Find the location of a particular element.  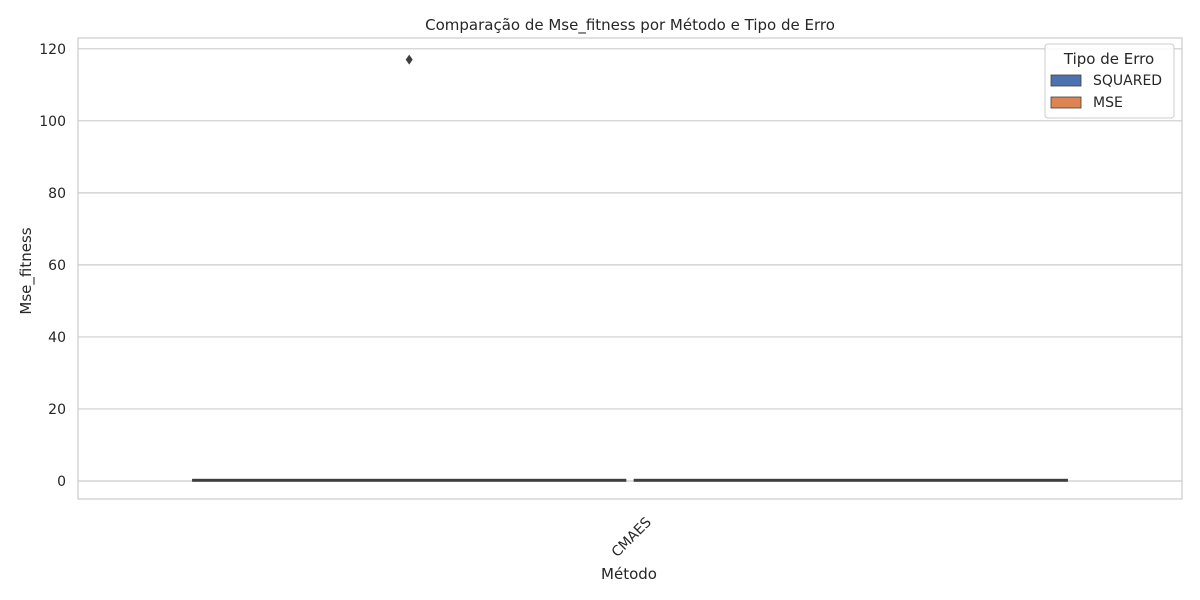

y-tick-label: 40 is located at coordinates (57, 338).